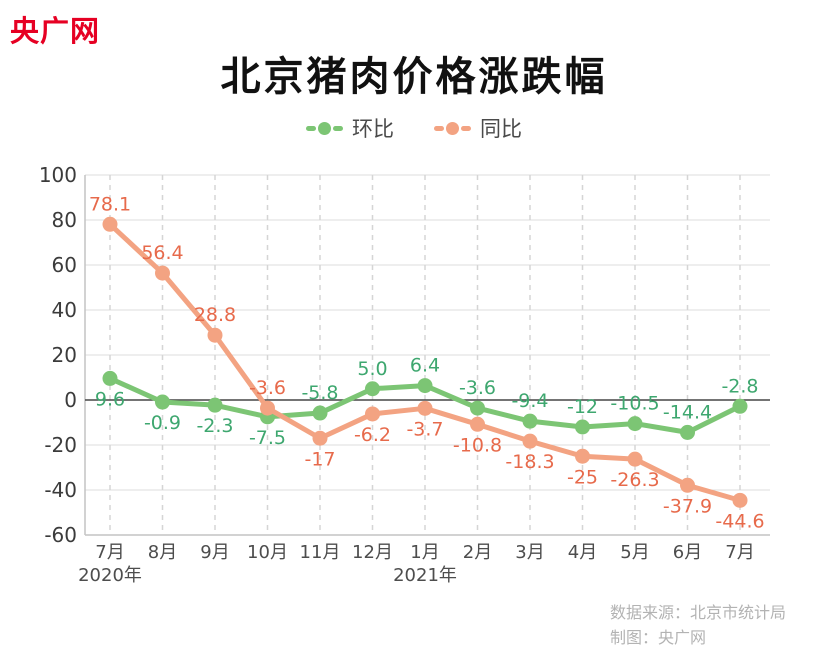 The height and width of the screenshot is (666, 828). What do you see at coordinates (64, 265) in the screenshot?
I see `y-axis-tick-label: 60` at bounding box center [64, 265].